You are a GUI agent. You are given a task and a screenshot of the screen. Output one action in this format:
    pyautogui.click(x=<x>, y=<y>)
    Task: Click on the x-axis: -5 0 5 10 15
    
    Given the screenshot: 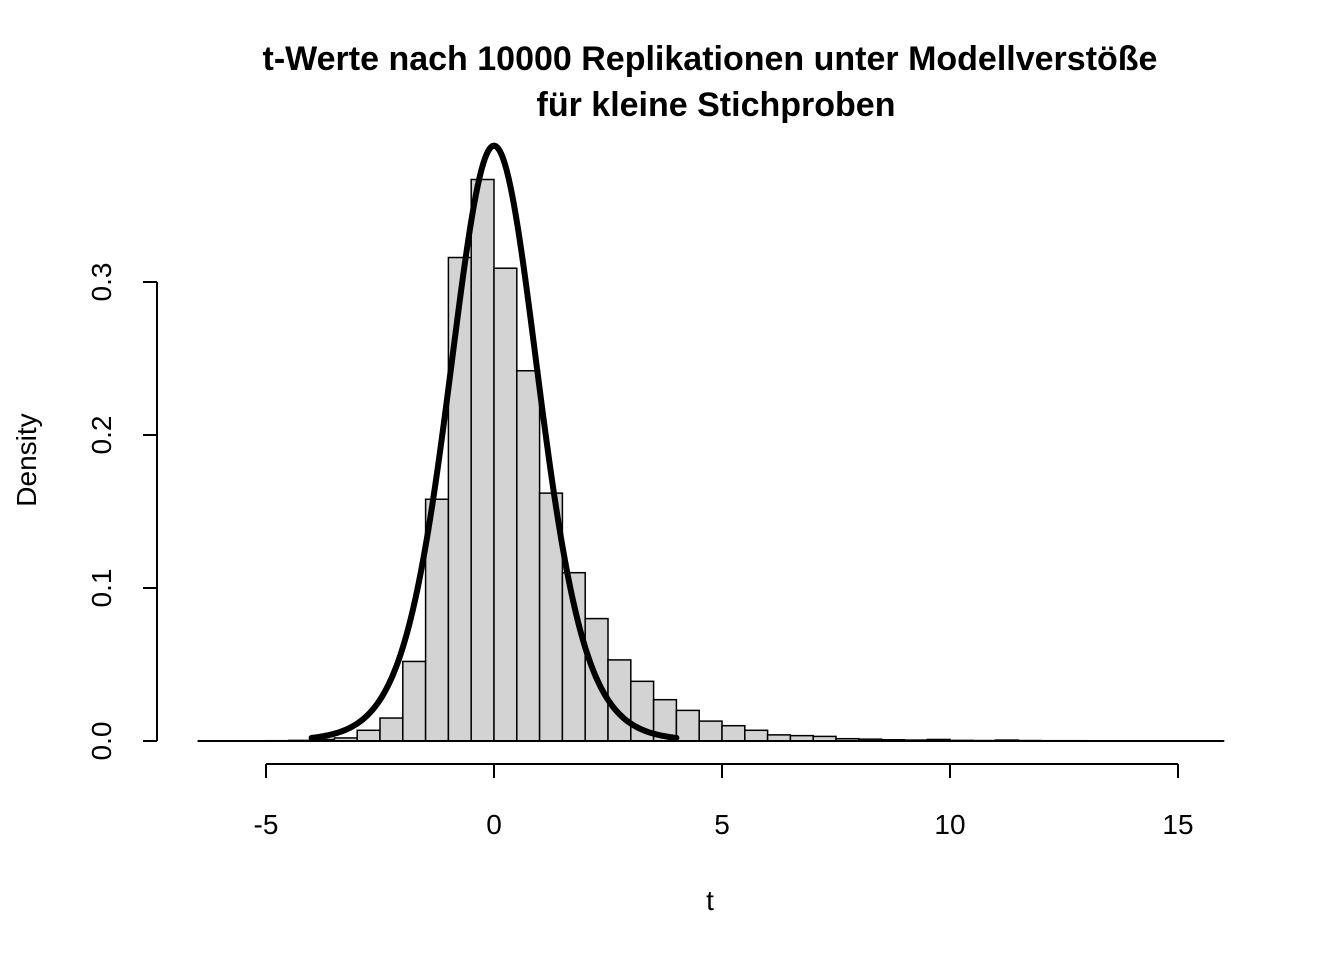 What is the action you would take?
    pyautogui.click(x=724, y=801)
    